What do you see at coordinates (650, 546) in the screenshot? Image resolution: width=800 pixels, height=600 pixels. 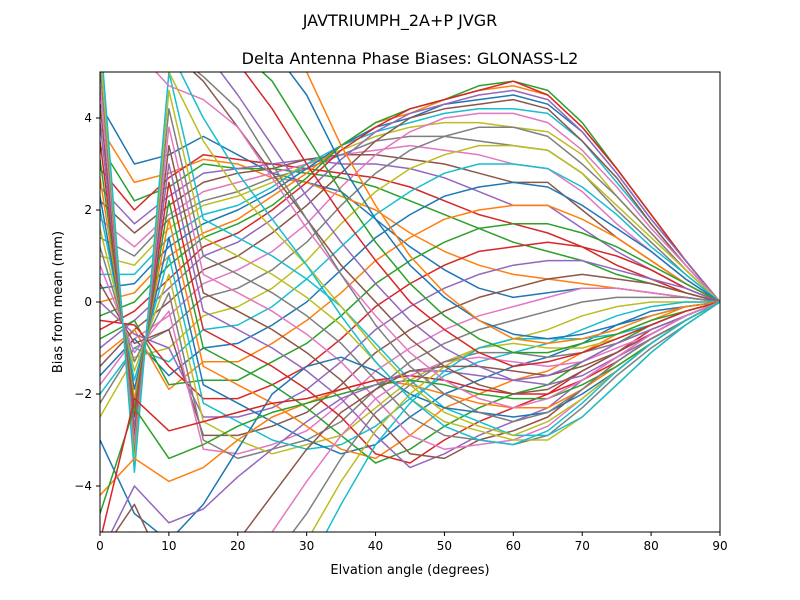 I see `x-tick-label: 80` at bounding box center [650, 546].